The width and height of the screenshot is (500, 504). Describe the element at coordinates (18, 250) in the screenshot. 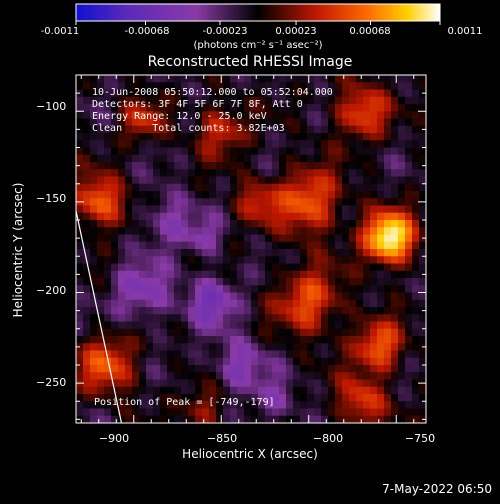

I see `y-axis-label: Heliocentric Y (arcsec)` at that location.